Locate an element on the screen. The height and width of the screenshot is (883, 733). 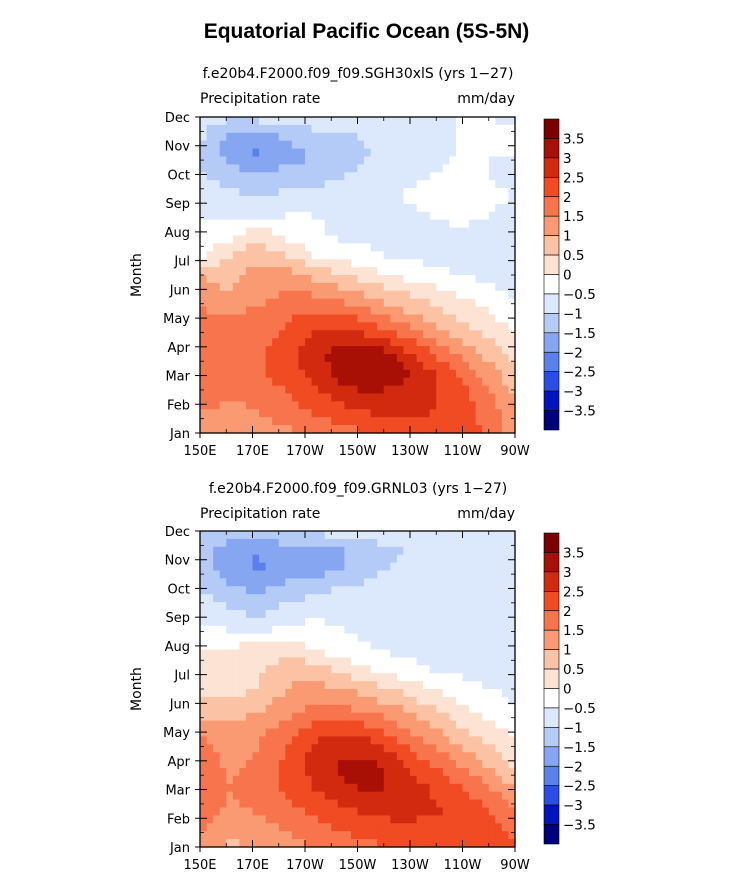
y-tick-label: Jun is located at coordinates (179, 704).